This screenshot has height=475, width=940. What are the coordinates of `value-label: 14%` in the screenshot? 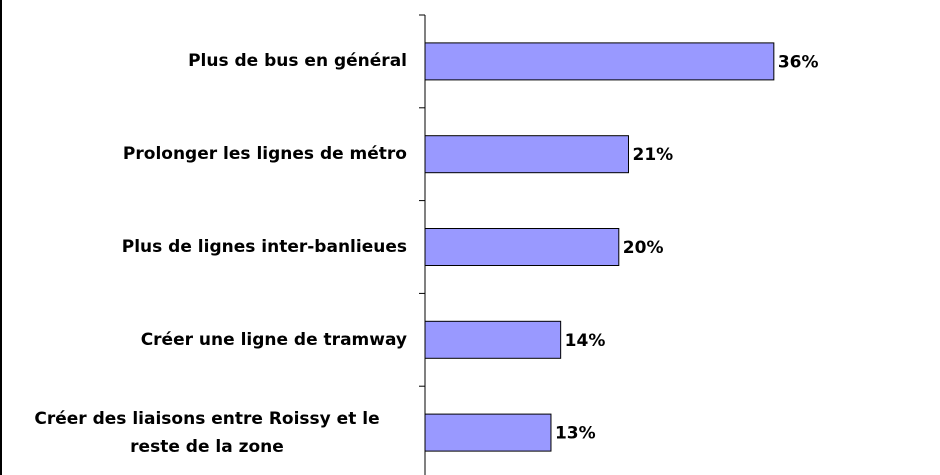 It's located at (585, 341).